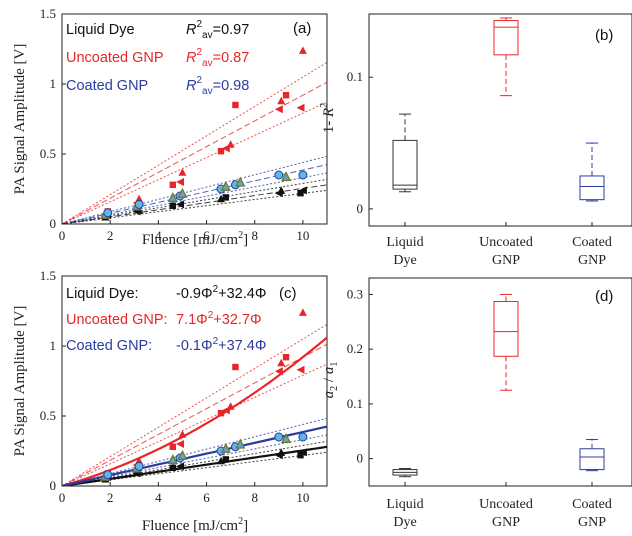 Image resolution: width=632 pixels, height=536 pixels. I want to click on category-label-liquid-dye: Dye, so click(404, 260).